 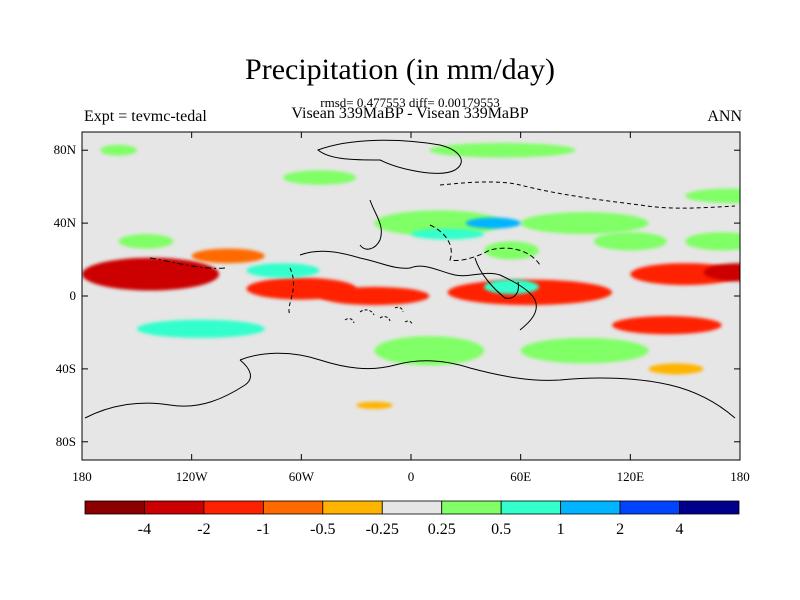 I want to click on coastline-inlet, so click(x=370, y=224).